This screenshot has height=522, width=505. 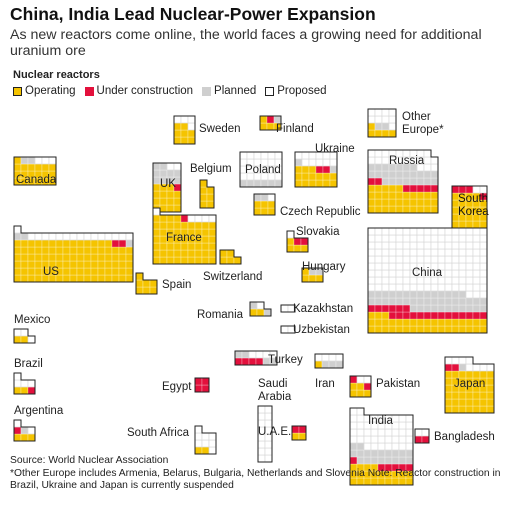 I want to click on country-grid-slovakia, so click(x=297, y=241).